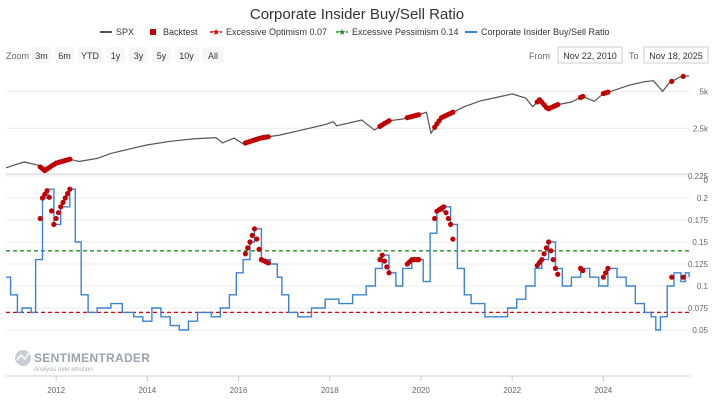 The image size is (715, 400). I want to click on zoom-button-label: YTD, so click(90, 56).